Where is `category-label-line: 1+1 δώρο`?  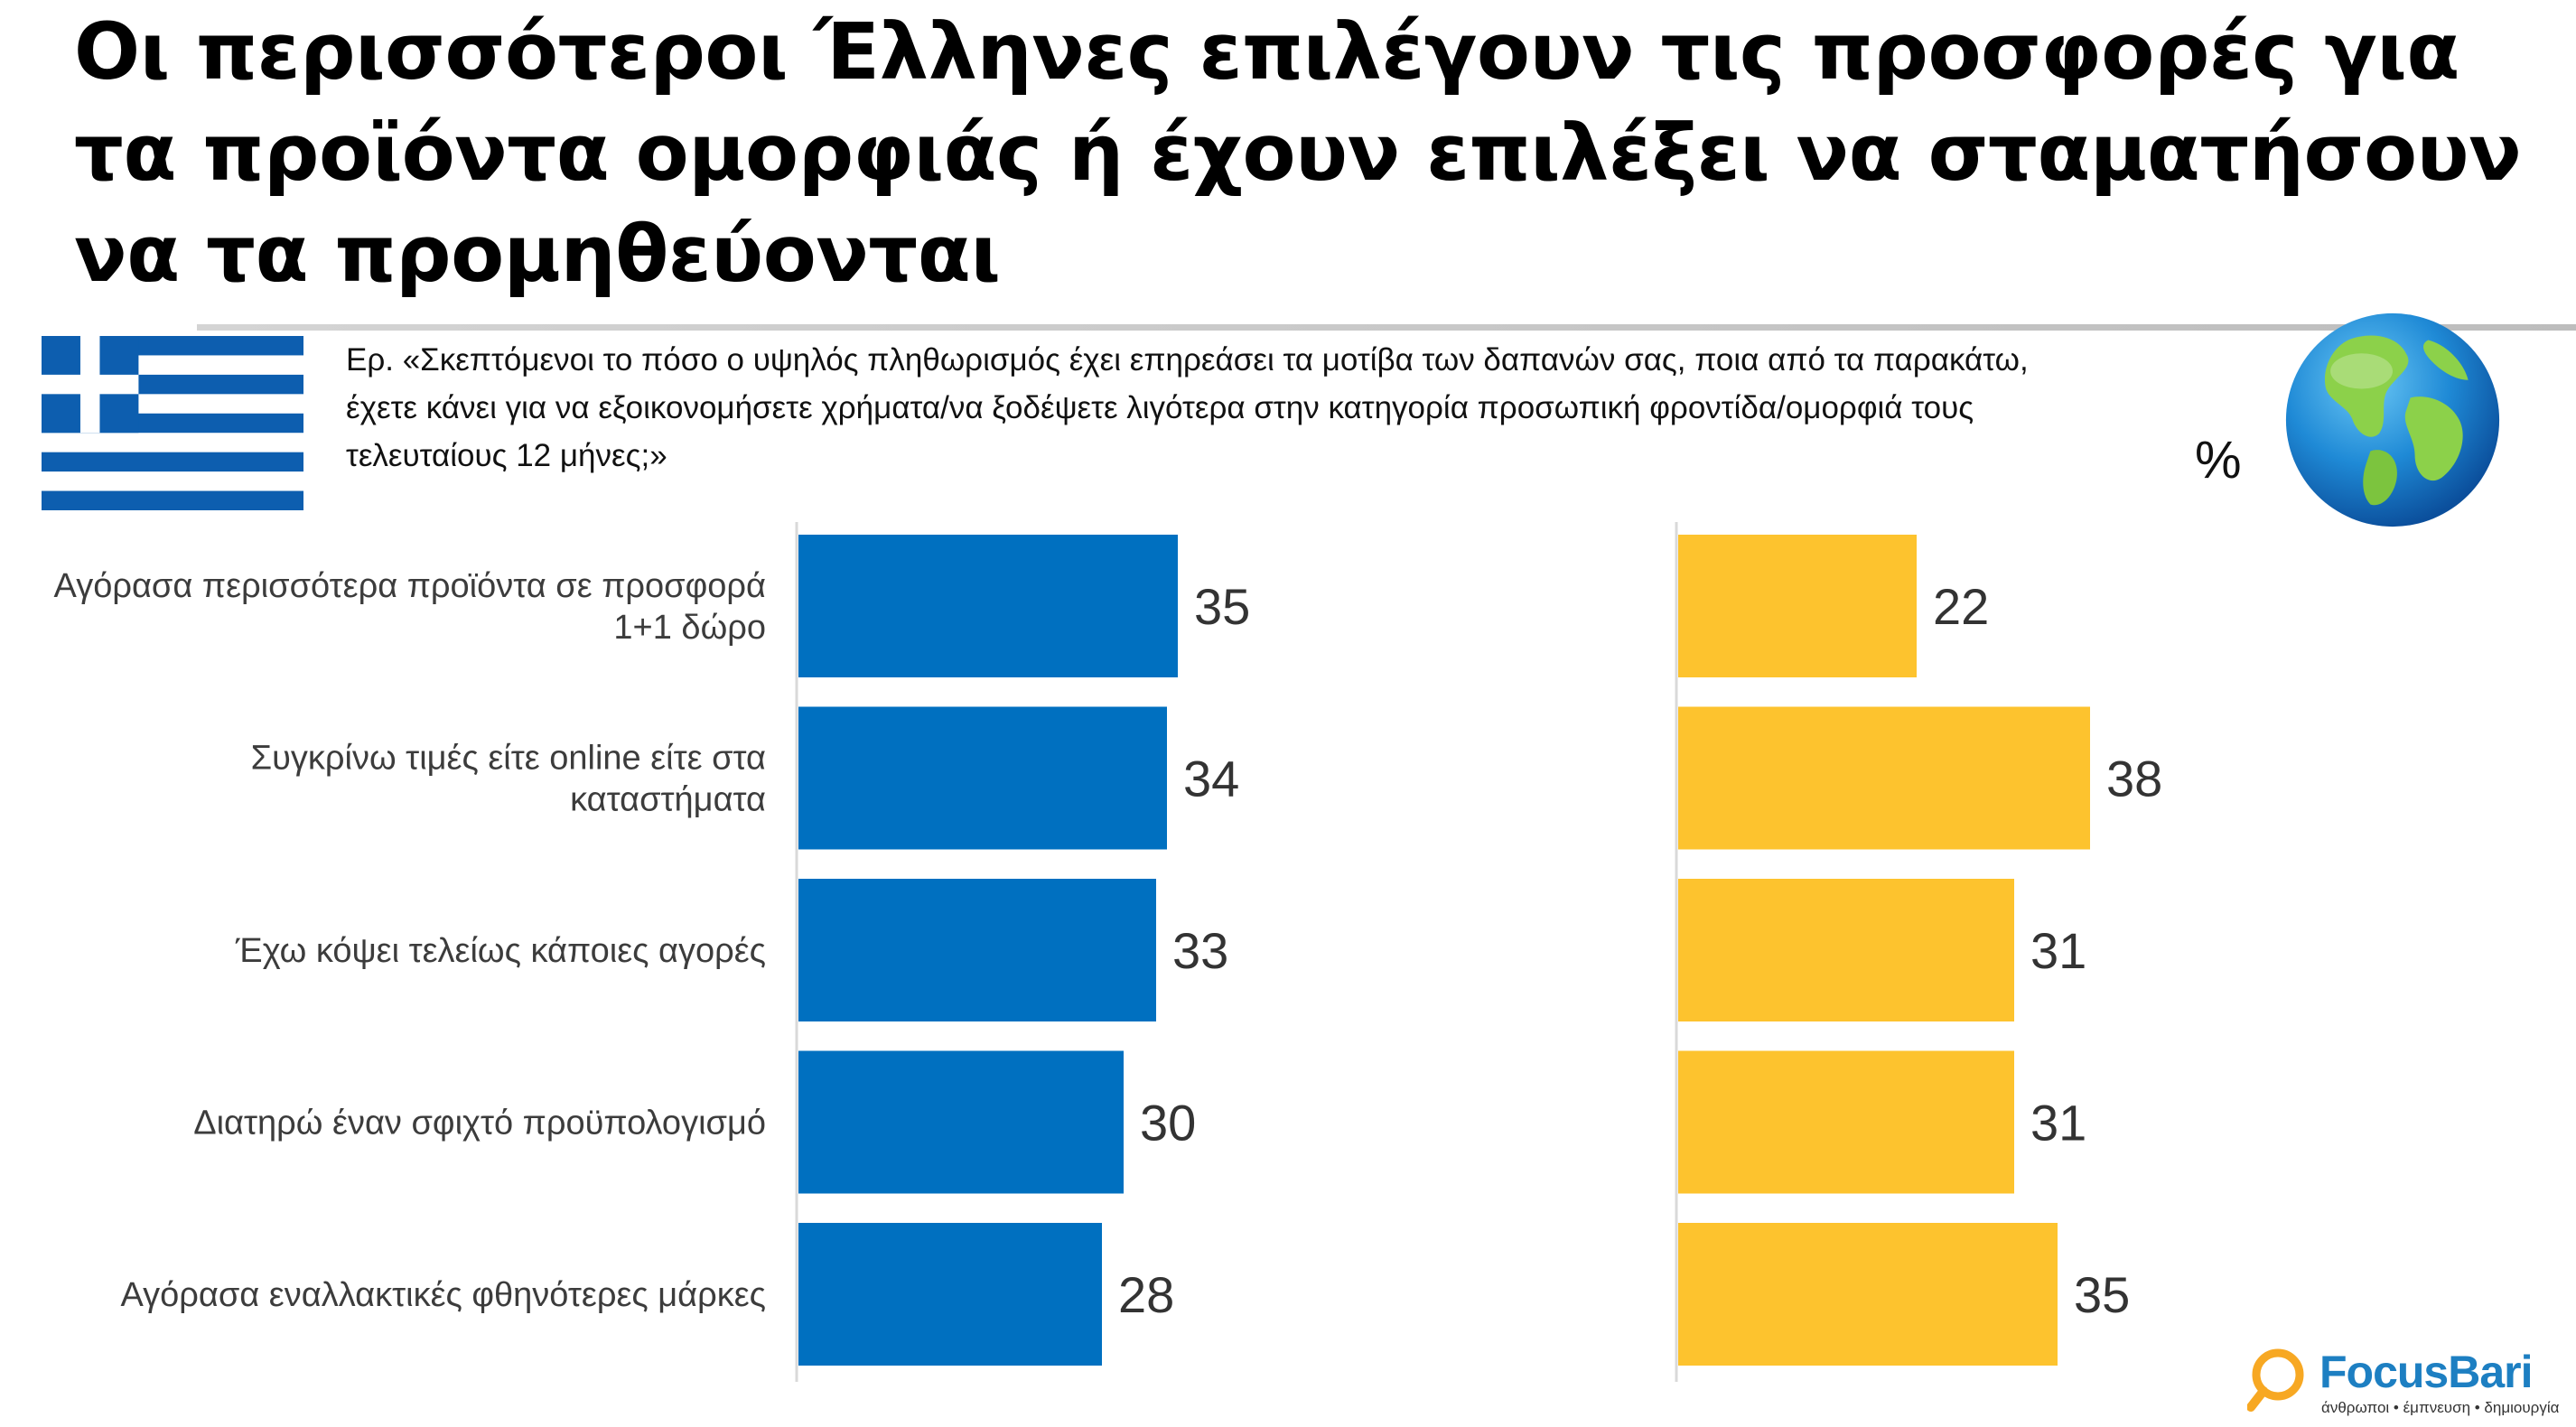
category-label-line: 1+1 δώρο is located at coordinates (689, 628).